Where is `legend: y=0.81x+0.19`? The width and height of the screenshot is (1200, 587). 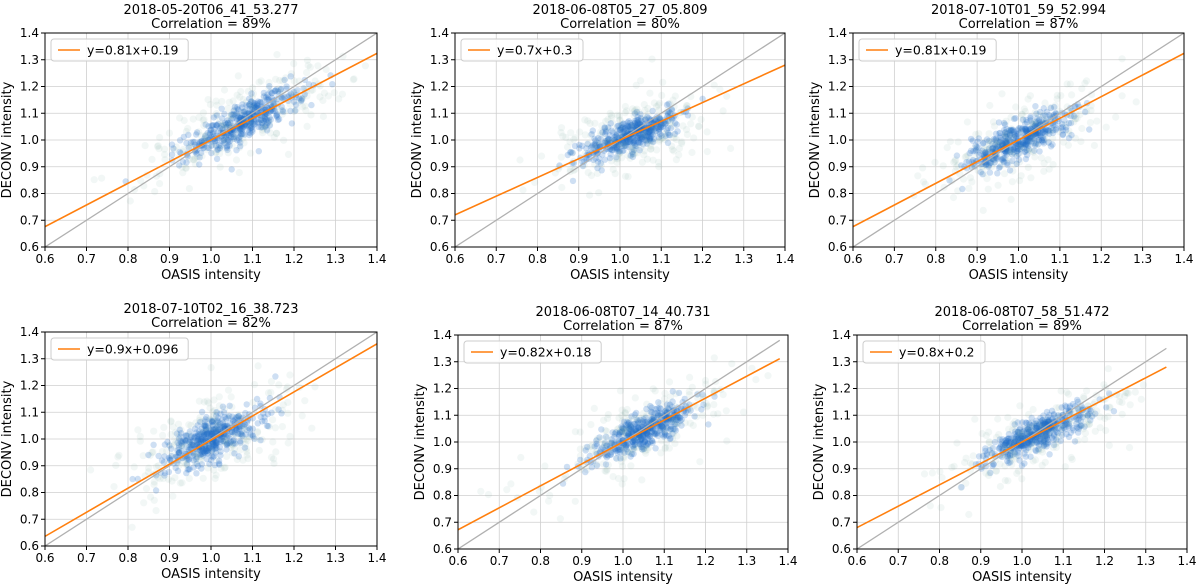
legend: y=0.81x+0.19 is located at coordinates (927, 50).